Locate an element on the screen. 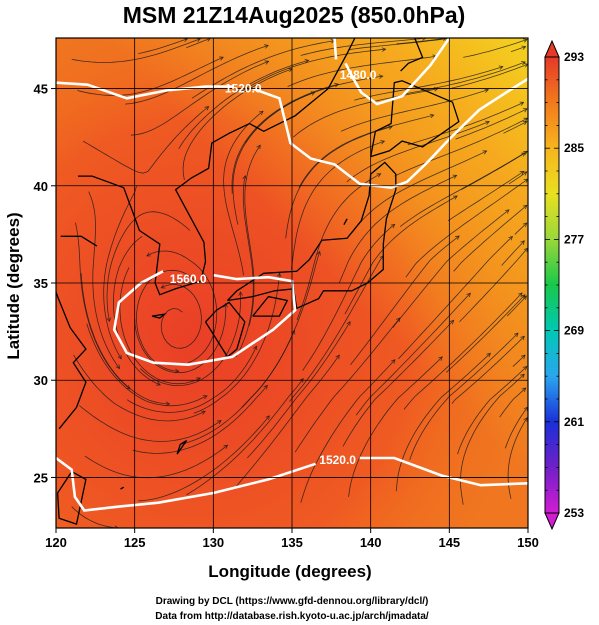 This screenshot has height=625, width=599. contour-label: 1480.0 is located at coordinates (358, 75).